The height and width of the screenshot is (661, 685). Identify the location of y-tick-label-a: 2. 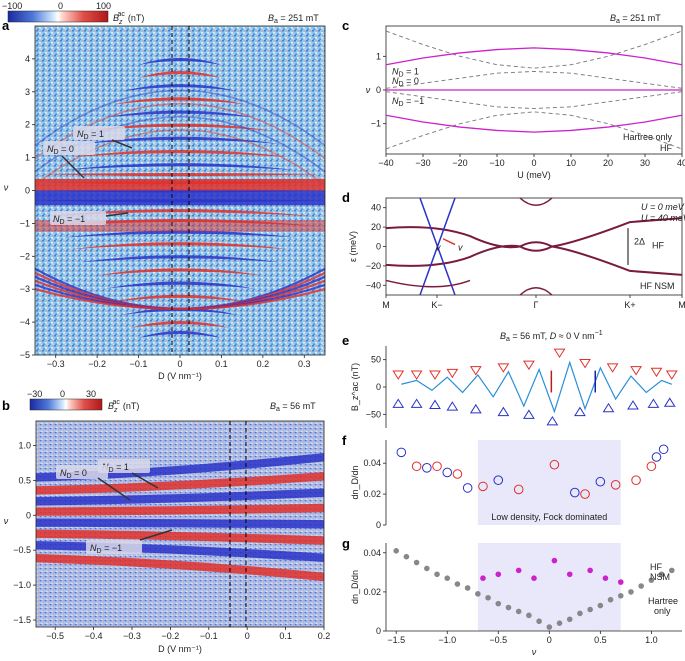
(27, 125).